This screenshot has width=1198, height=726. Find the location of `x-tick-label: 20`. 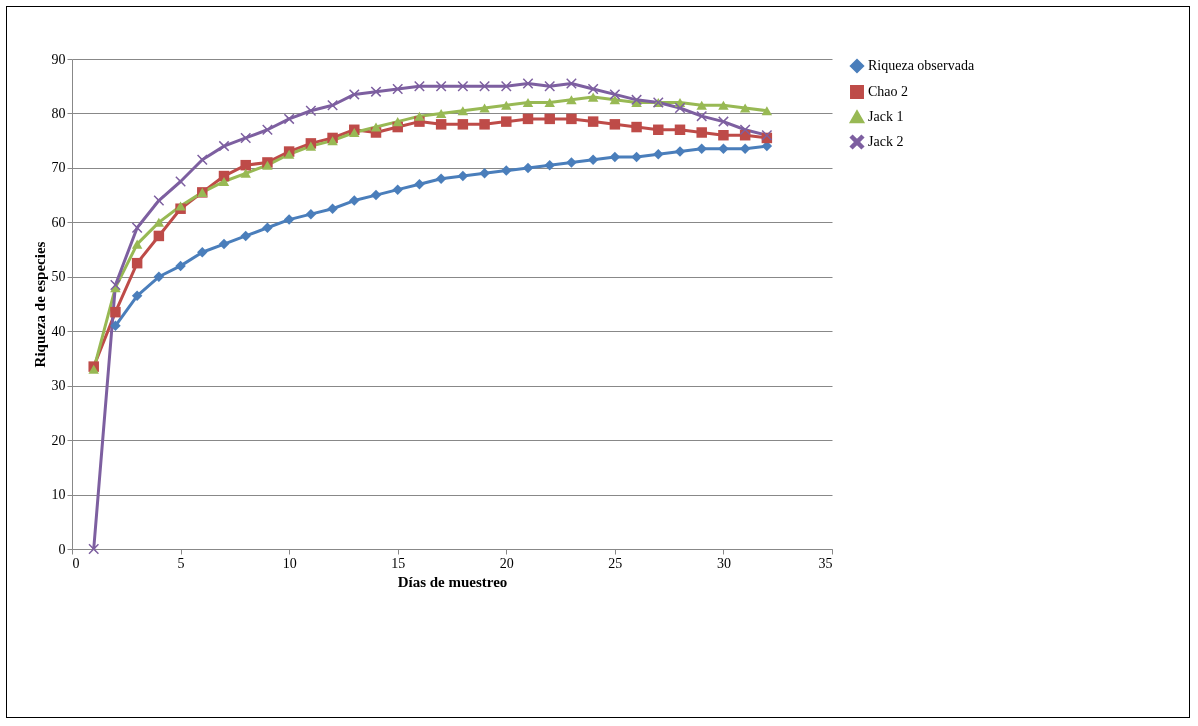

x-tick-label: 20 is located at coordinates (506, 563).